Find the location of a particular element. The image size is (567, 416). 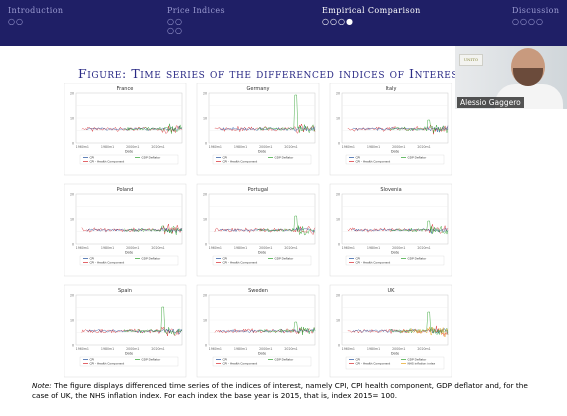

university-logo: UNITO is located at coordinates (471, 60).